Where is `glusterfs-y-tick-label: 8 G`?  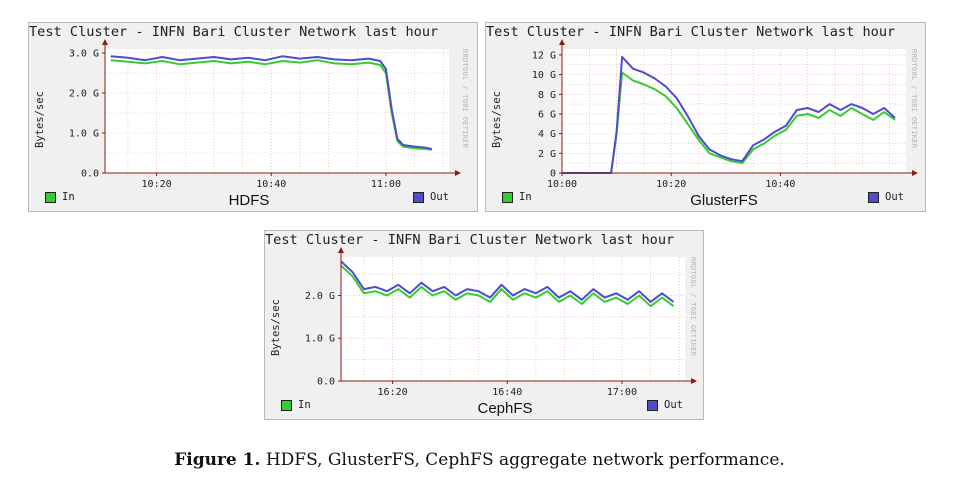 glusterfs-y-tick-label: 8 G is located at coordinates (547, 95).